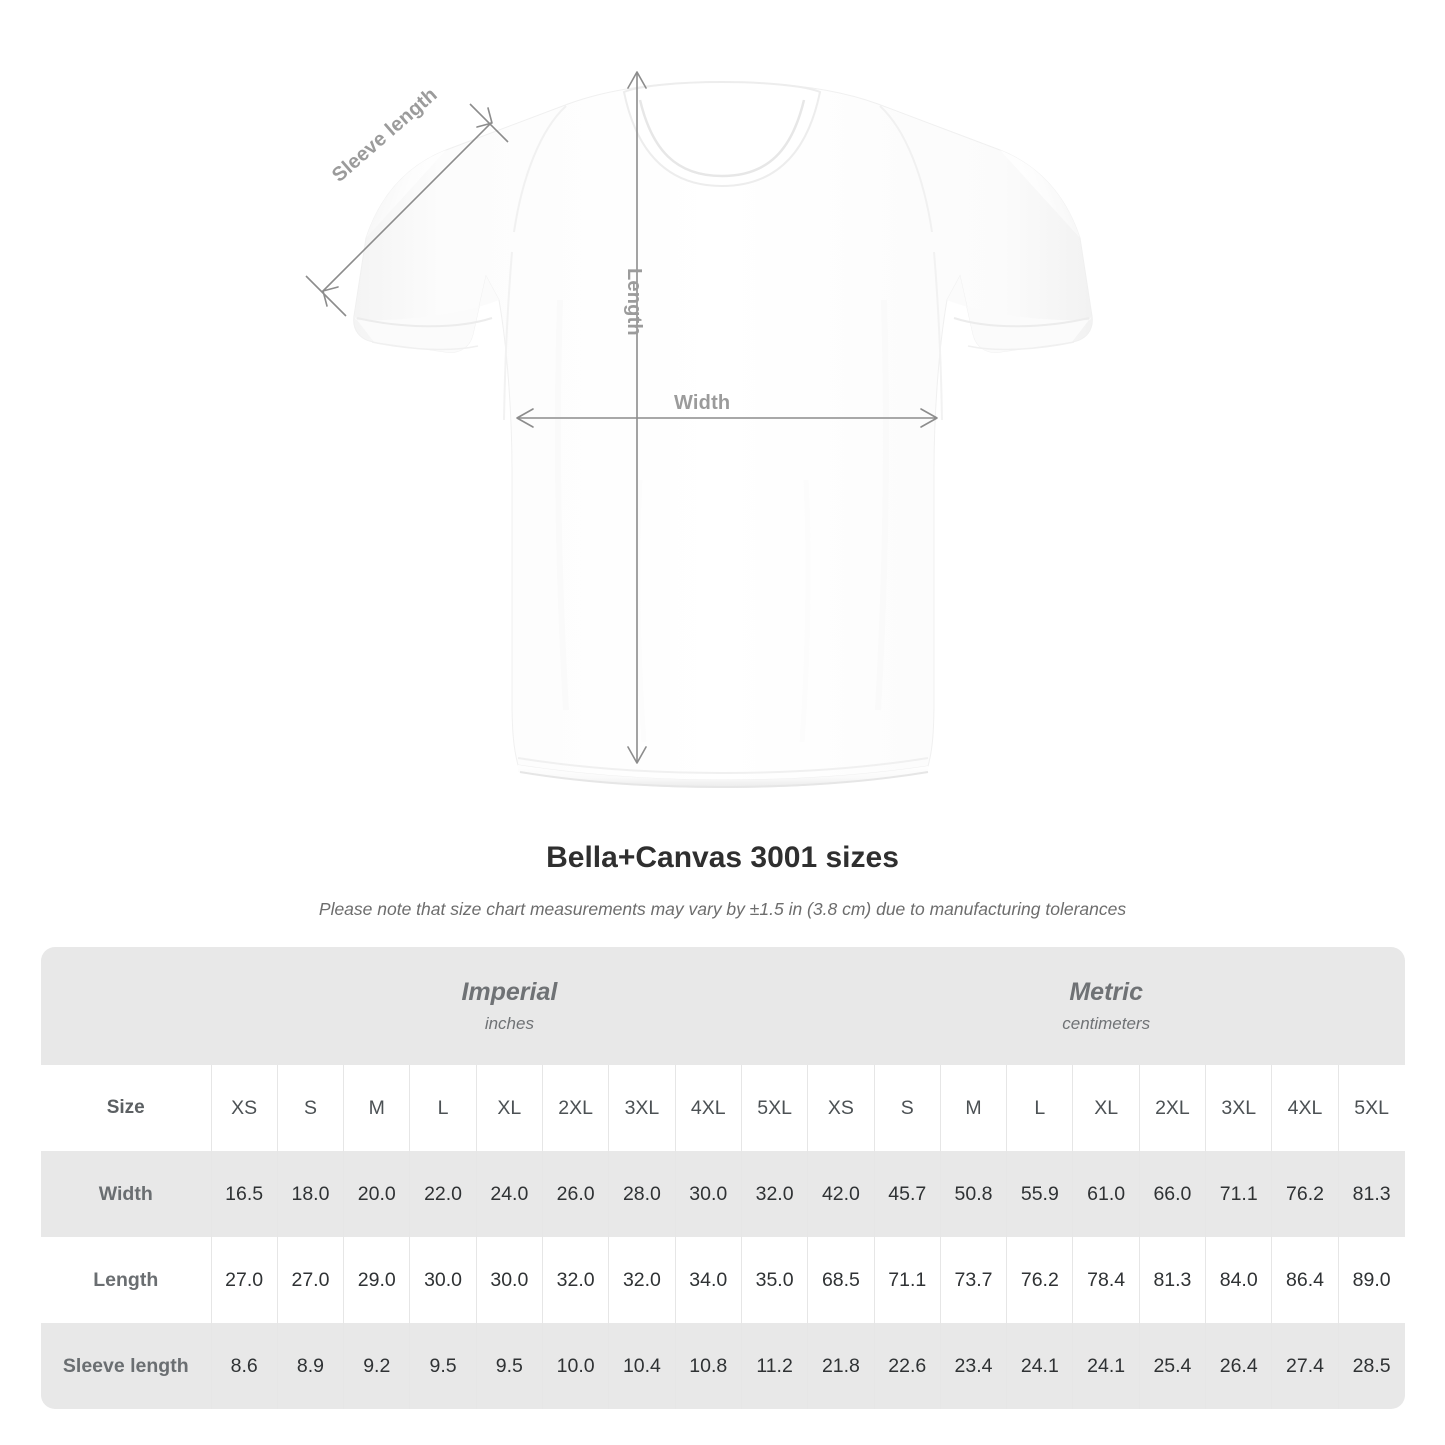  I want to click on page-title: Bella+Canvas 3001 sizes, so click(722, 857).